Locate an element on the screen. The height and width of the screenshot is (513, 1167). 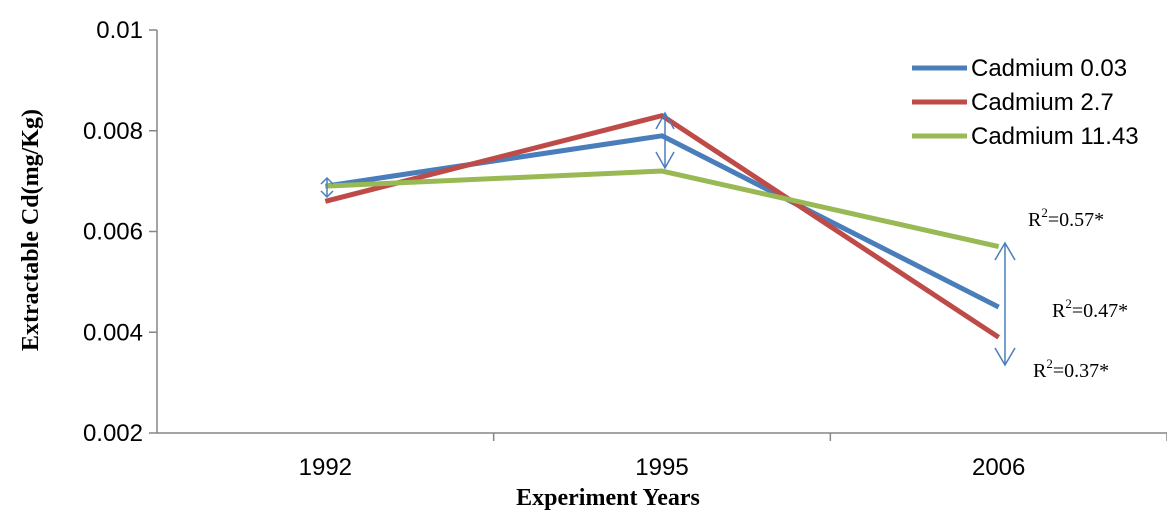
legend-label: Cadmium 0.03 is located at coordinates (1049, 68).